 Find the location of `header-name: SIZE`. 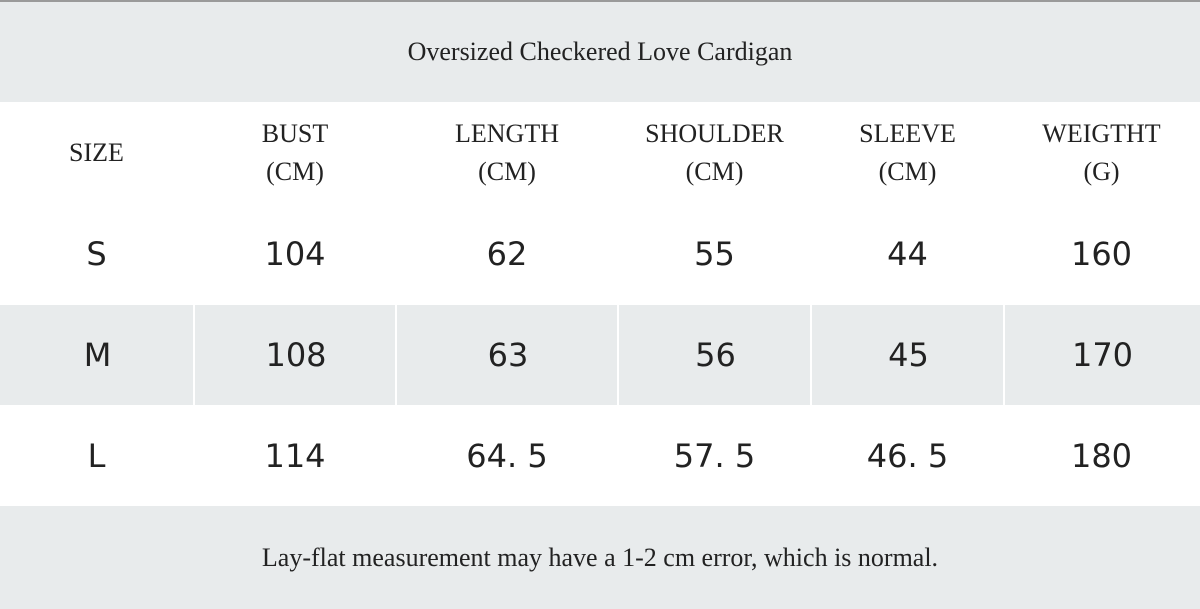

header-name: SIZE is located at coordinates (96, 152).